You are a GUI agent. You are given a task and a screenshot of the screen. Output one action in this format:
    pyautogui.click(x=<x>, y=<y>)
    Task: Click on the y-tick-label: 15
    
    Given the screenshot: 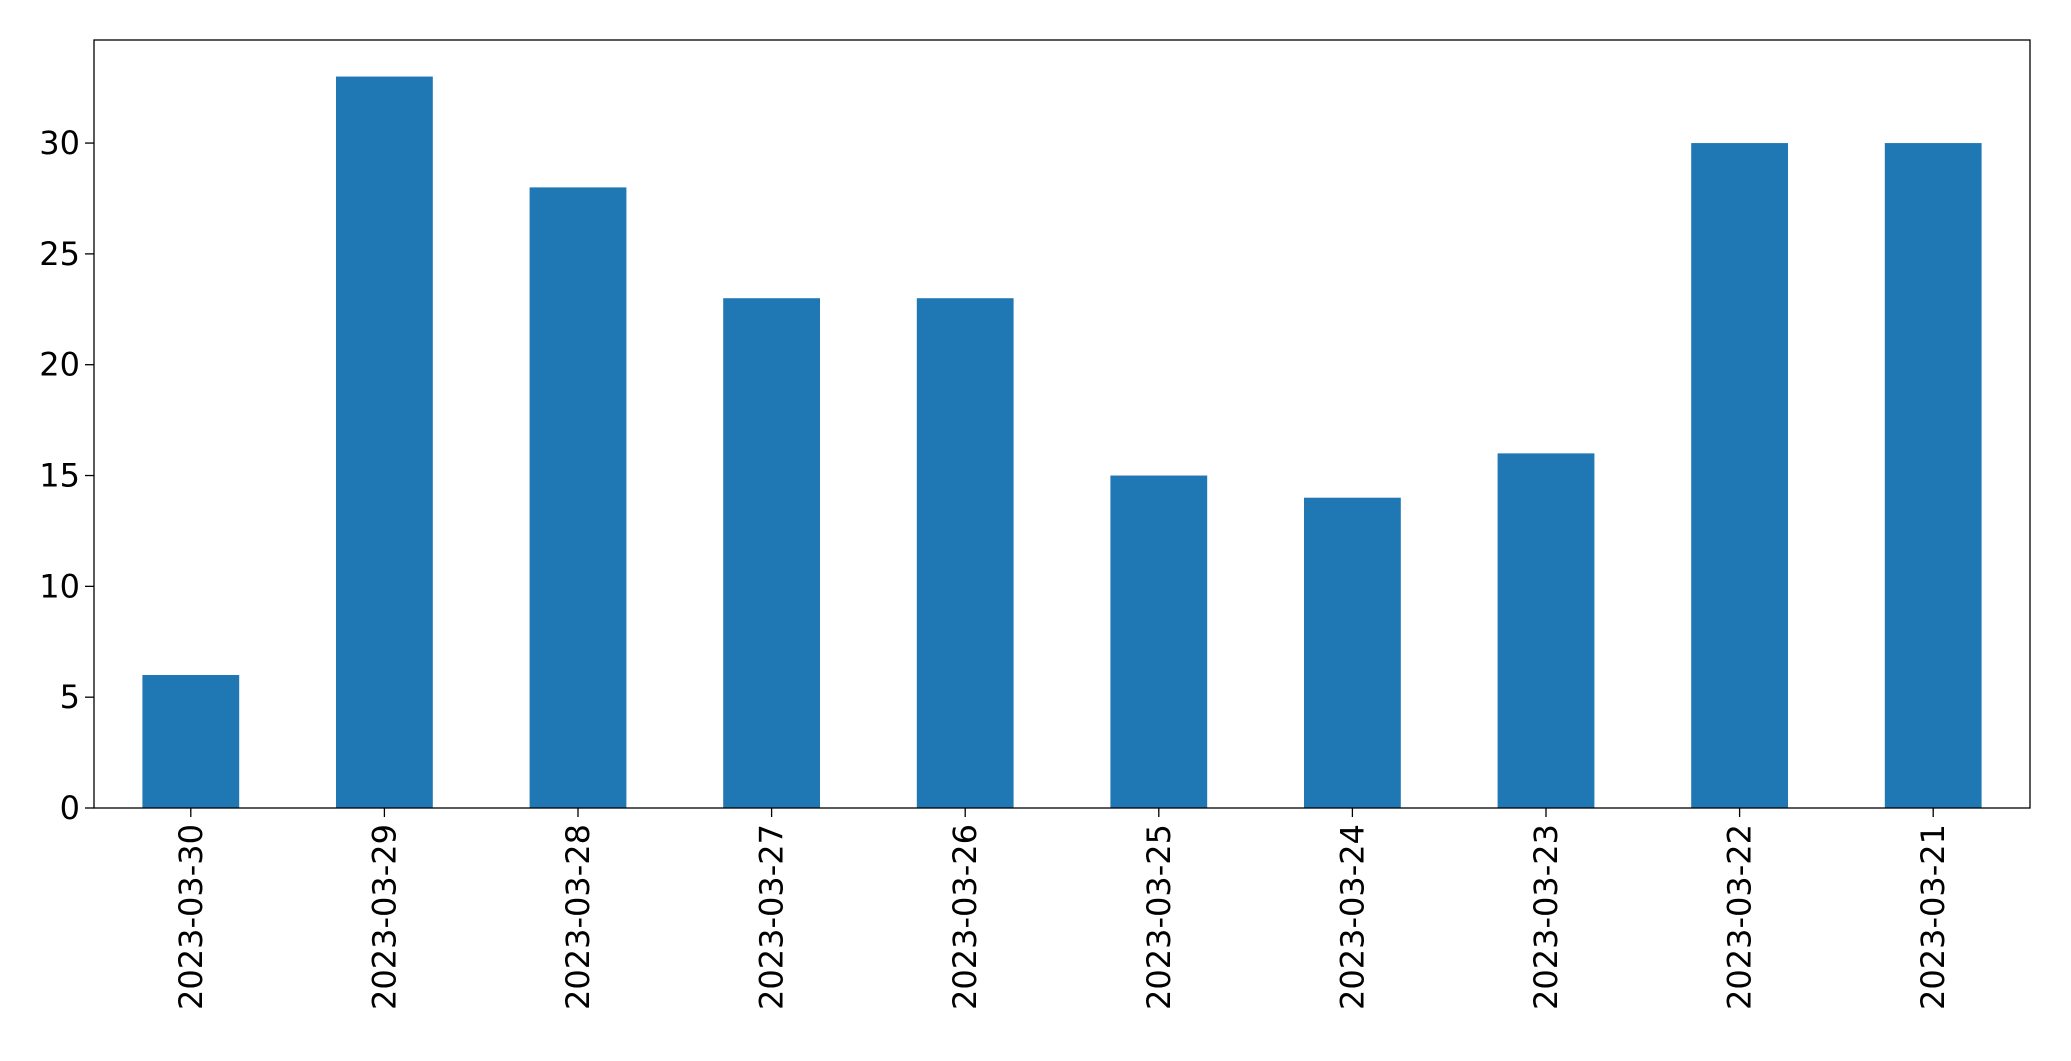 What is the action you would take?
    pyautogui.click(x=59, y=476)
    